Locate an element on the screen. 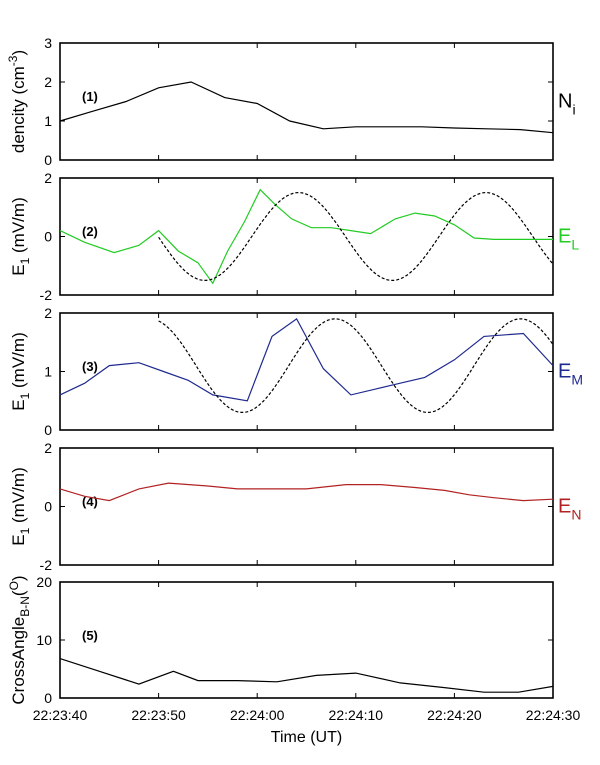 This screenshot has height=765, width=600. x-tick-label: 22:24:00 is located at coordinates (257, 715).